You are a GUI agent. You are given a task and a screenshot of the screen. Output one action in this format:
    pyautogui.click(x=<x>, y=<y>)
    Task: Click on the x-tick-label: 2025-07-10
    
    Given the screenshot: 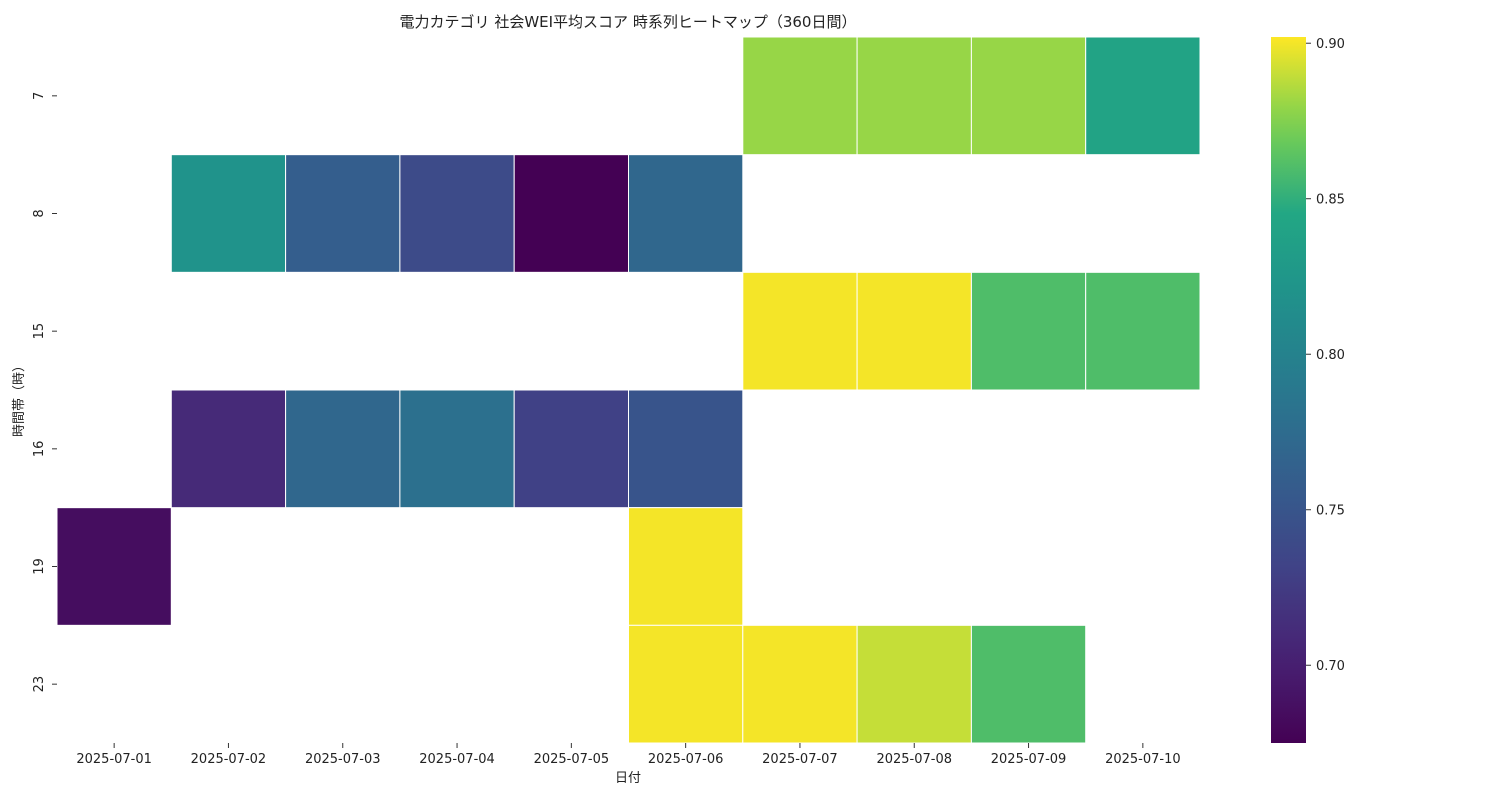 What is the action you would take?
    pyautogui.click(x=1143, y=759)
    